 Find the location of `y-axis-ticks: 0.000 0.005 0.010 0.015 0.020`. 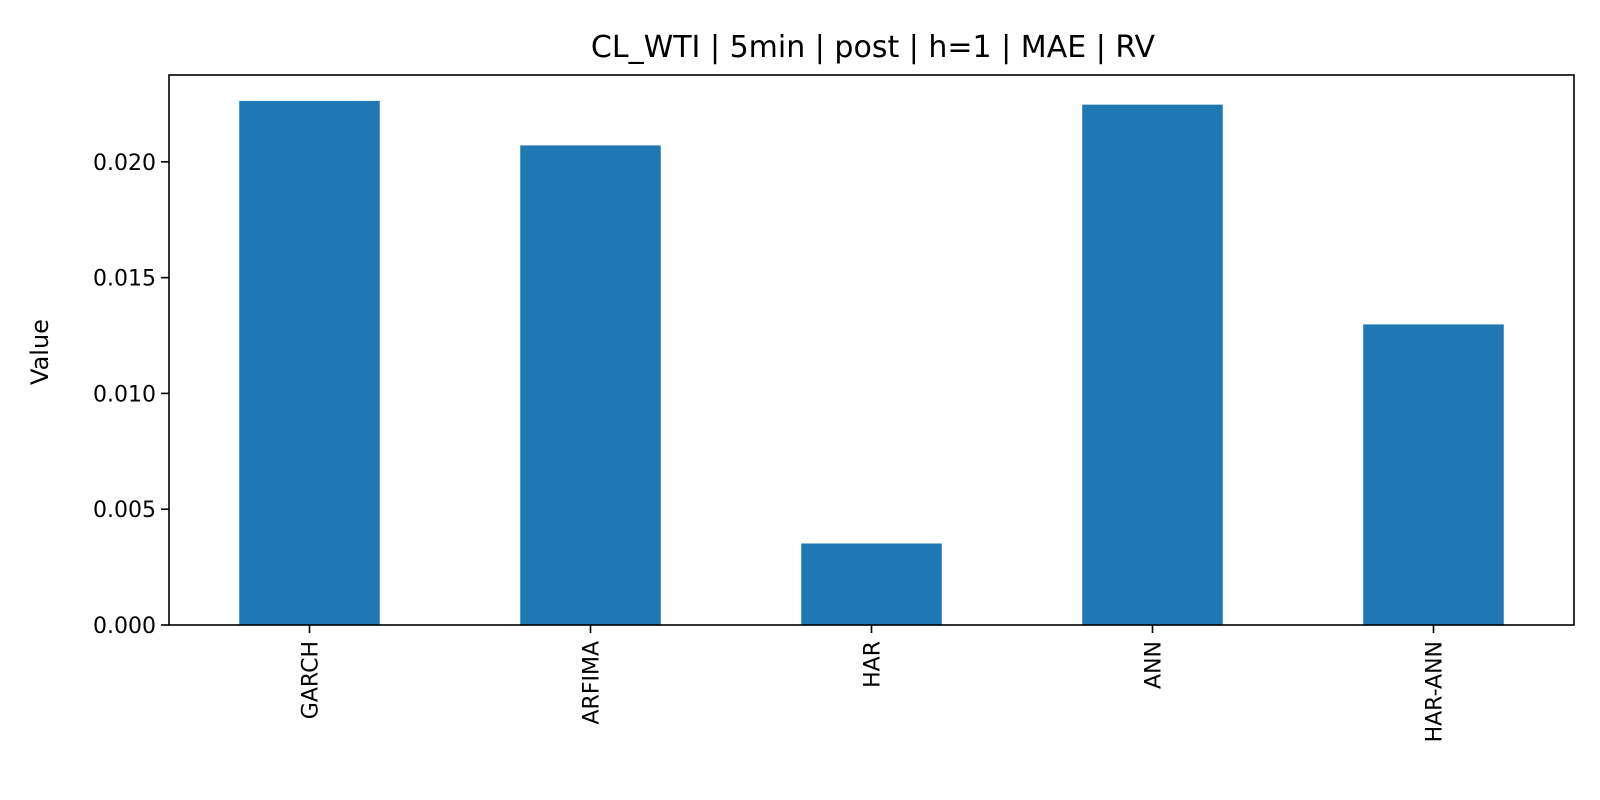

y-axis-ticks: 0.000 0.005 0.010 0.015 0.020 is located at coordinates (131, 395).